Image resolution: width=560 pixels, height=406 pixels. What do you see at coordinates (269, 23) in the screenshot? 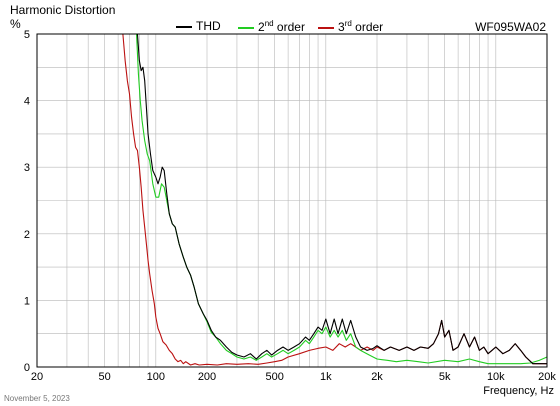
I see `legend-label-2nd-sup: nd` at bounding box center [269, 23].